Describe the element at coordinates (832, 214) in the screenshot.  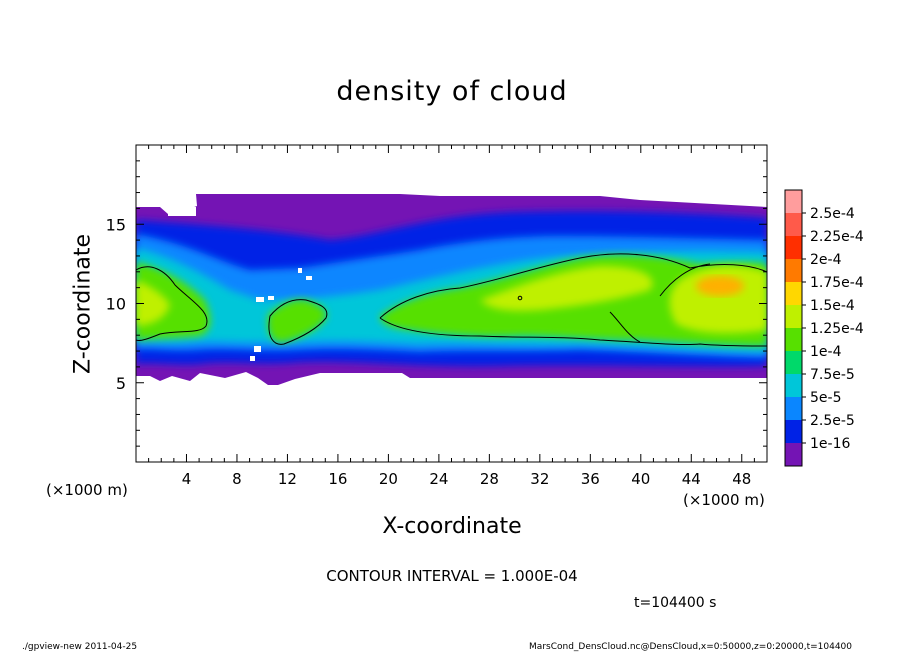
I see `colorbar-label: 2.5e-4` at that location.